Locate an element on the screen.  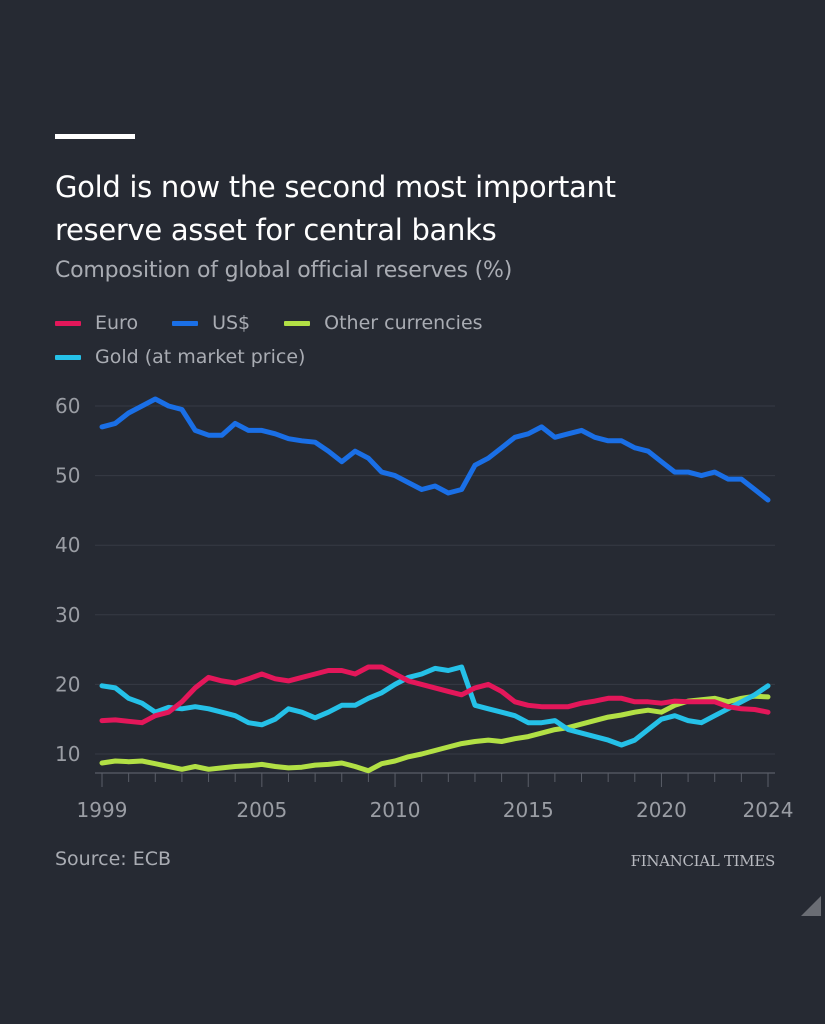
y-tick-label-20: 20 is located at coordinates (67, 684).